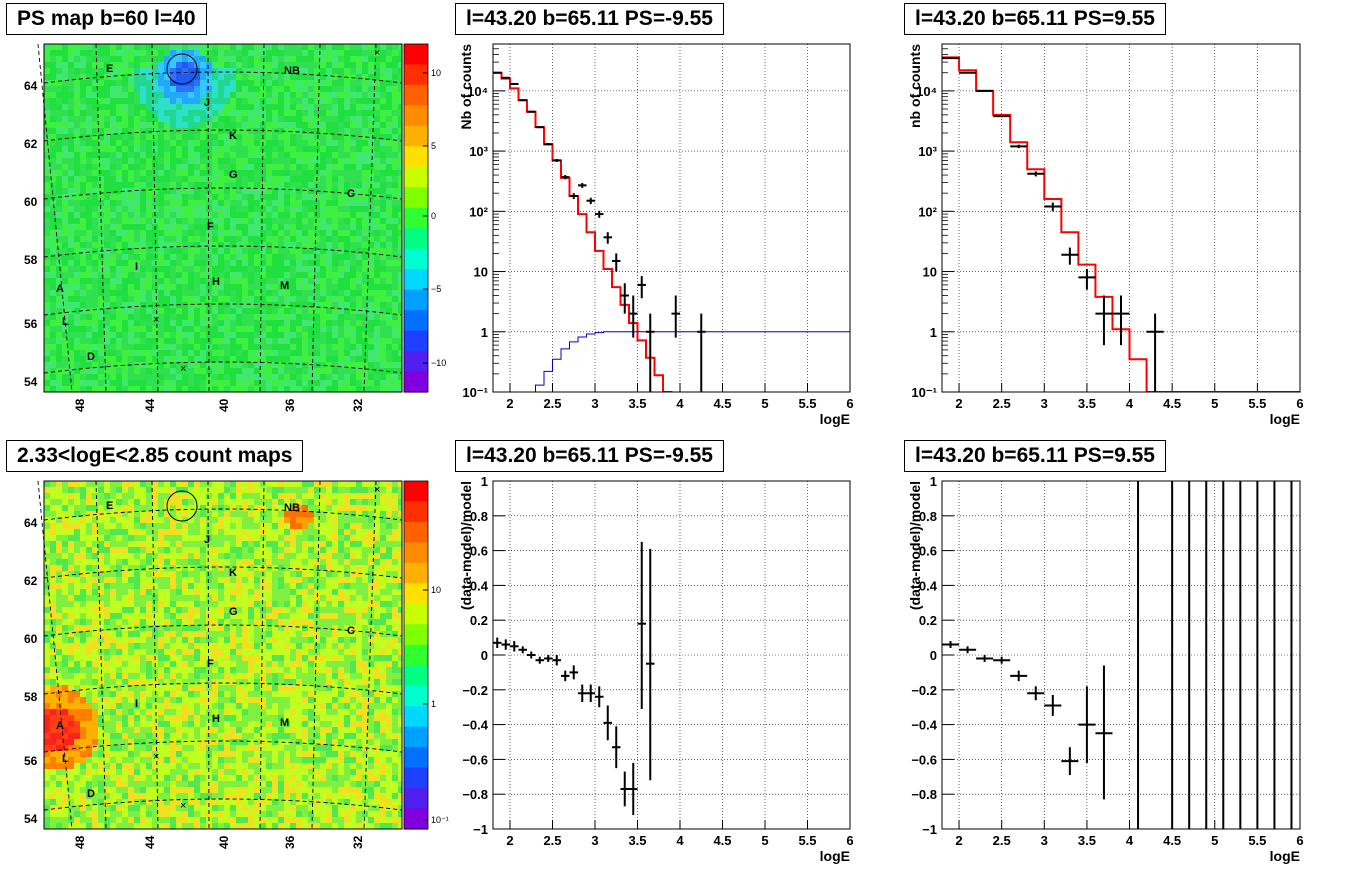  Describe the element at coordinates (680, 840) in the screenshot. I see `x-tick-label: 4` at that location.